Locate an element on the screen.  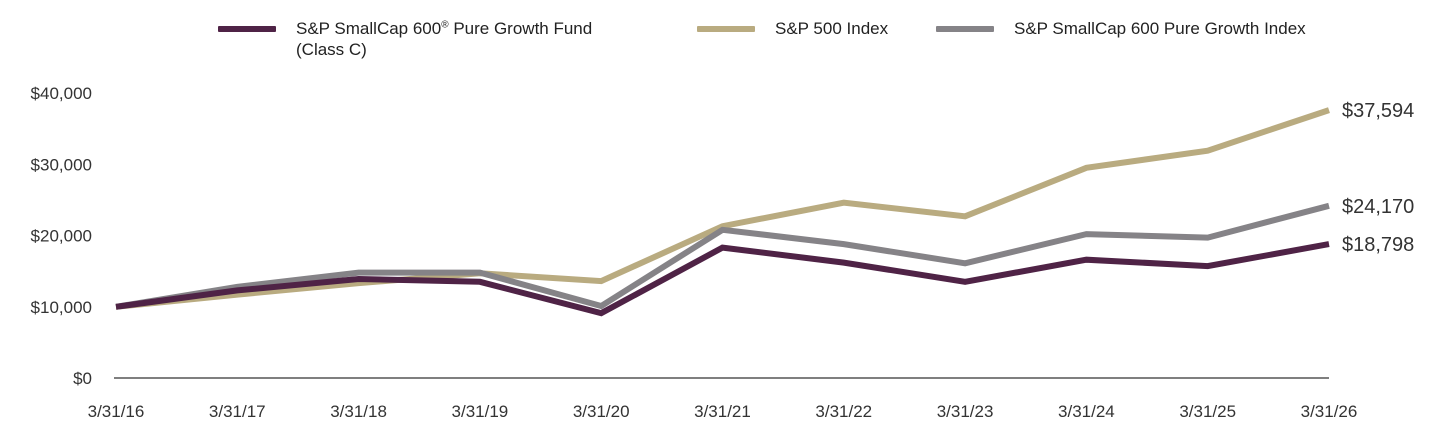
x-tick-label: 3/31/22 is located at coordinates (843, 411).